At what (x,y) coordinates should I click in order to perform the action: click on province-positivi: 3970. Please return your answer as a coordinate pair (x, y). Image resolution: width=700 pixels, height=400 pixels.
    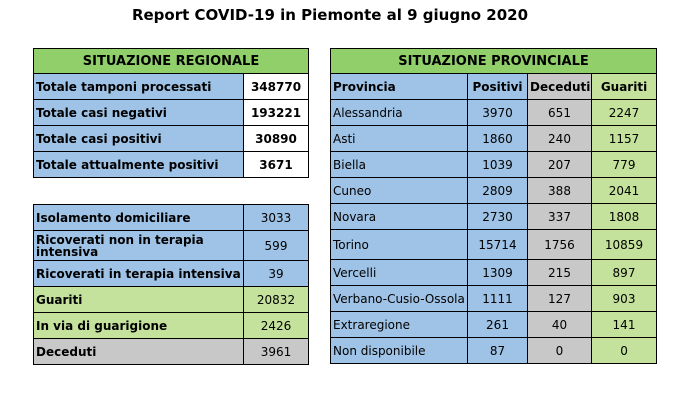
    Looking at the image, I should click on (497, 112).